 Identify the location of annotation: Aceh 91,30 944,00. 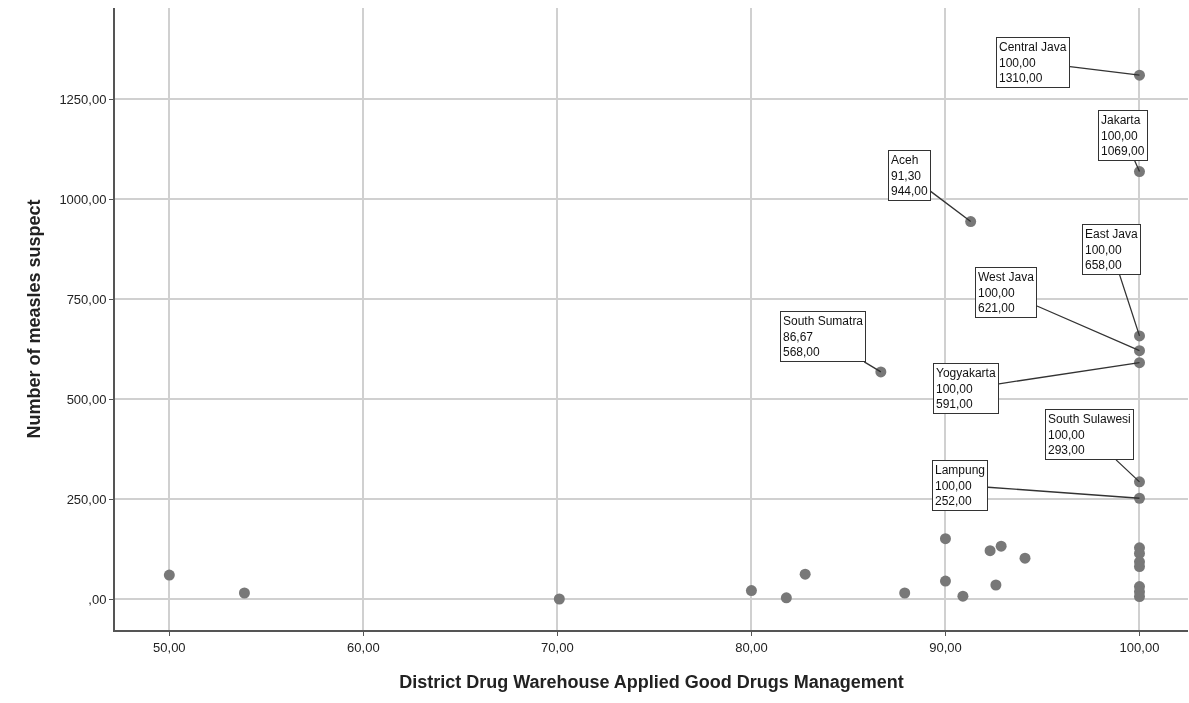
(910, 176).